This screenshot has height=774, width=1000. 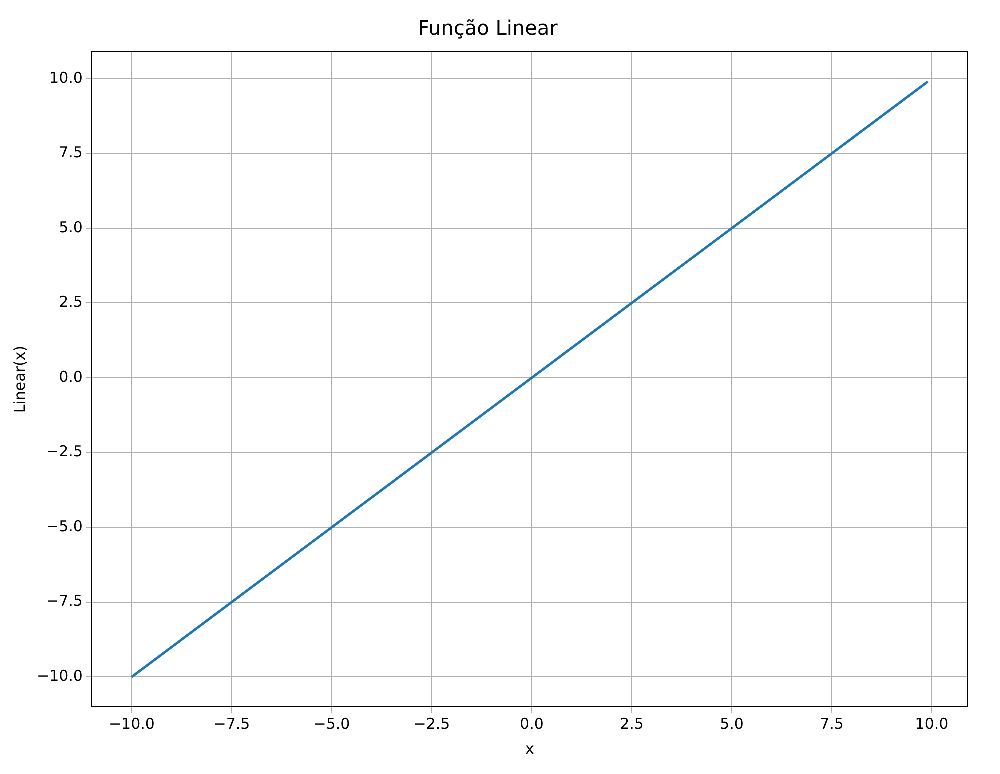 I want to click on y-tick-label: −2.5, so click(x=64, y=451).